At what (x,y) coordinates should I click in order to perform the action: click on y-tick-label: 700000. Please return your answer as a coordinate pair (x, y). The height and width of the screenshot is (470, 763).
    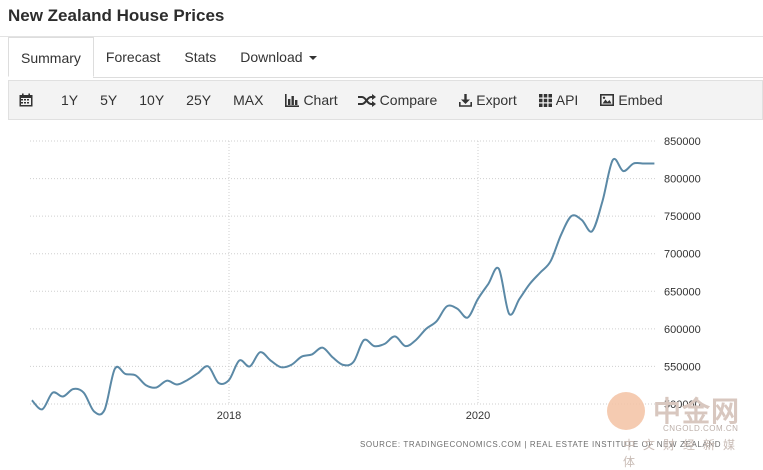
    Looking at the image, I should click on (682, 255).